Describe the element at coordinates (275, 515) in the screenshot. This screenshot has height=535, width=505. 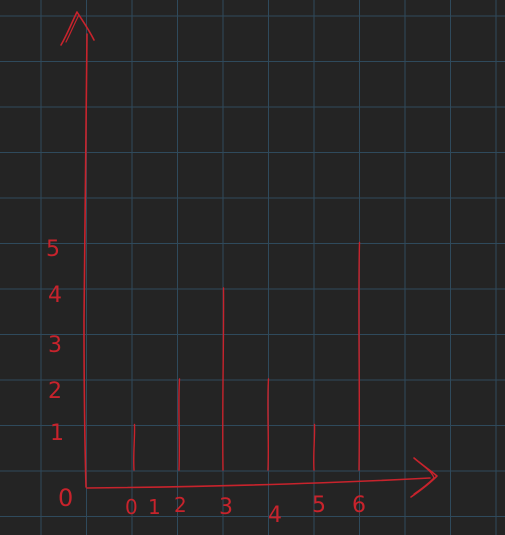
I see `x-tick-4: 4` at that location.